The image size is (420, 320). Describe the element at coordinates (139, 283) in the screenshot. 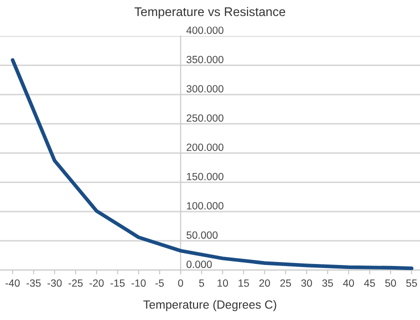

I see `x-tick-label: -10` at that location.